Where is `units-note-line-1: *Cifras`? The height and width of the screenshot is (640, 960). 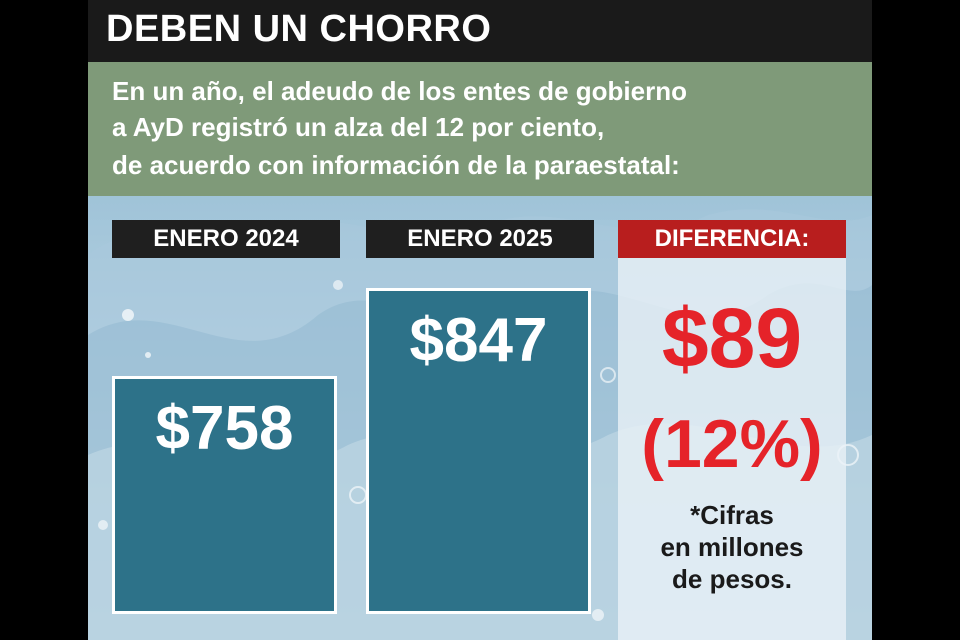 units-note-line-1: *Cifras is located at coordinates (732, 515).